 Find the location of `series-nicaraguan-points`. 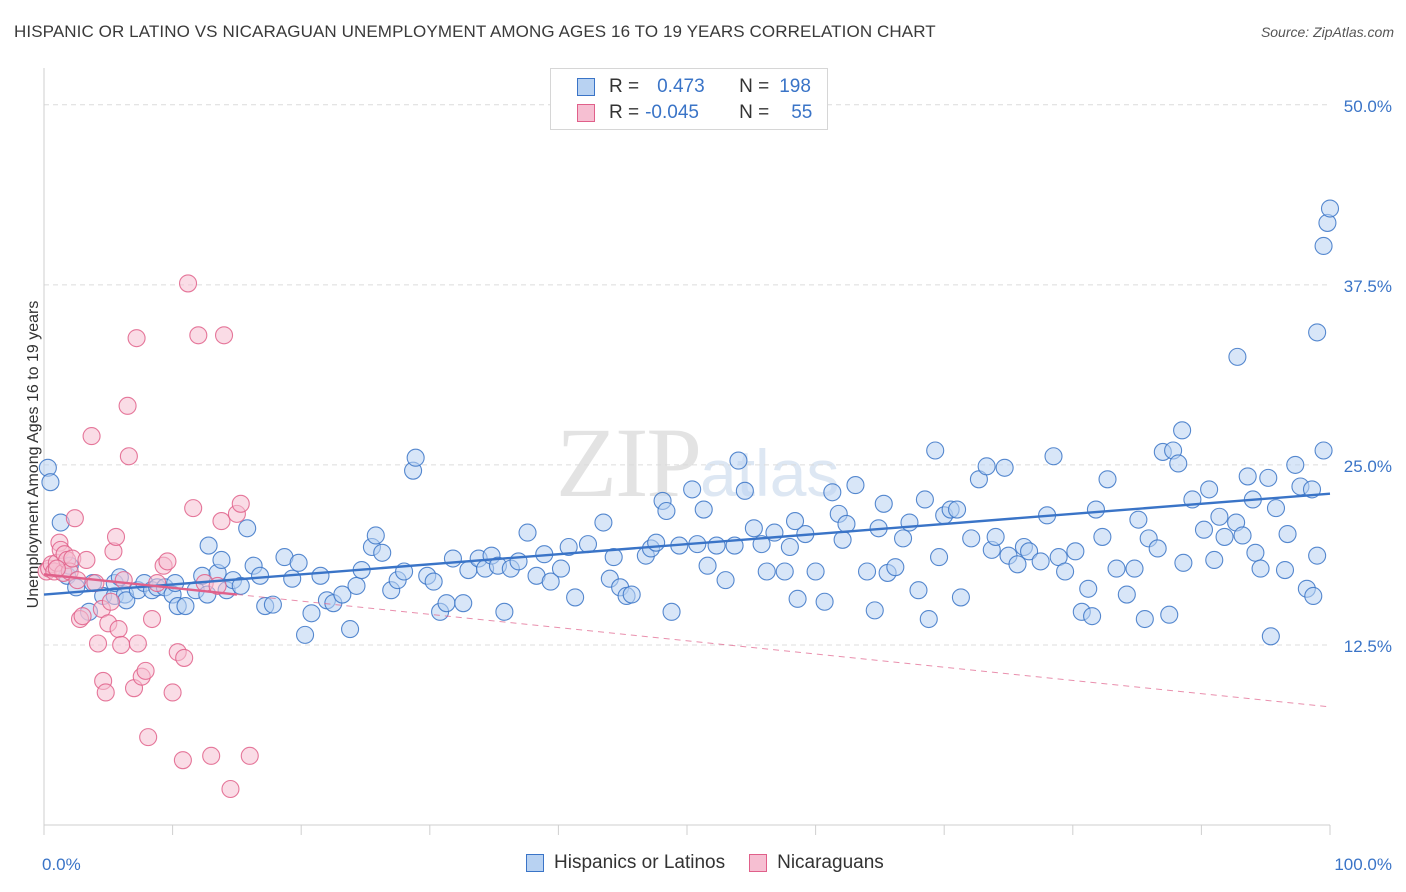

series-nicaraguan-points is located at coordinates (148, 536).